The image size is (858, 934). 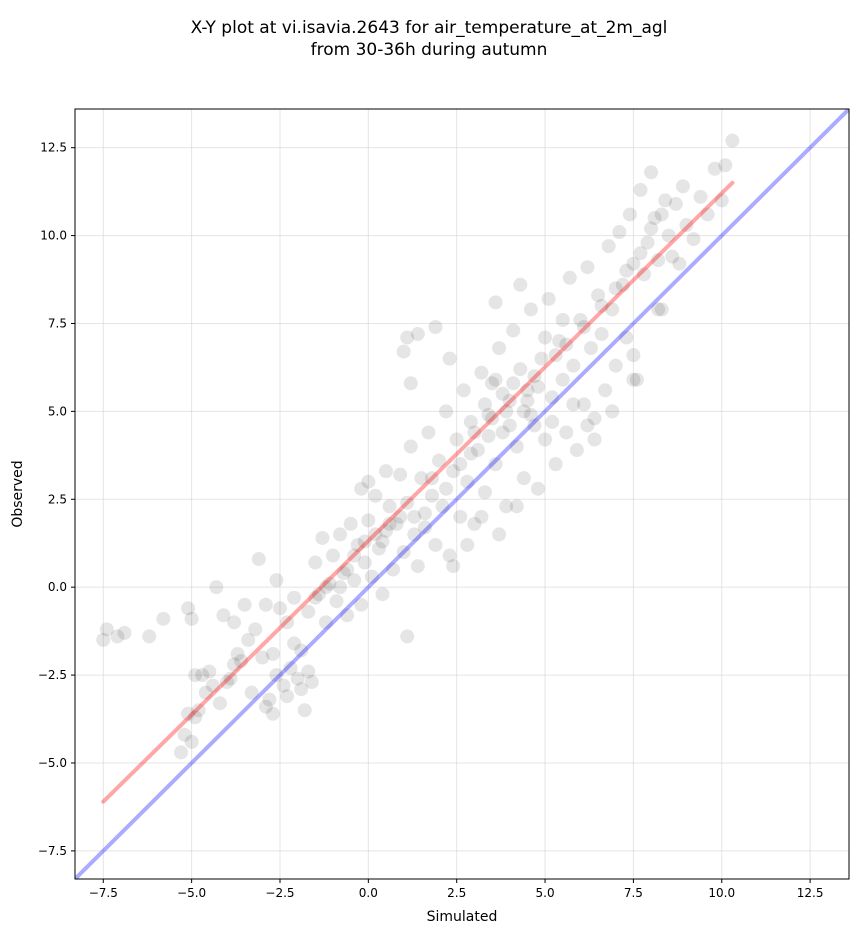 What do you see at coordinates (103, 893) in the screenshot?
I see `x-tick-label: −7.5` at bounding box center [103, 893].